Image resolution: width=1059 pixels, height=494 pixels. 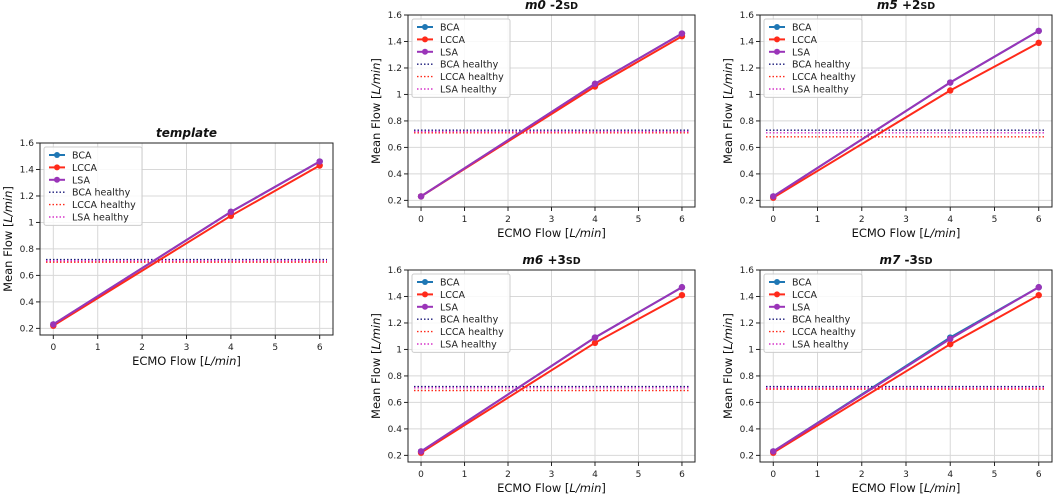 What do you see at coordinates (906, 6) in the screenshot?
I see `chart-title: m5 +2SD` at bounding box center [906, 6].